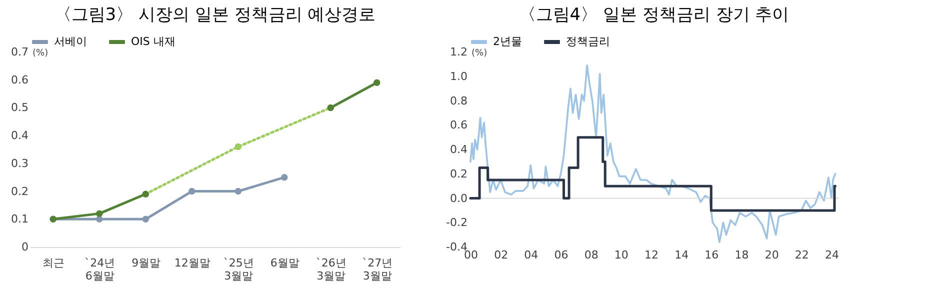 This screenshot has height=305, width=934. Describe the element at coordinates (711, 255) in the screenshot. I see `x-tick-label: 16` at that location.